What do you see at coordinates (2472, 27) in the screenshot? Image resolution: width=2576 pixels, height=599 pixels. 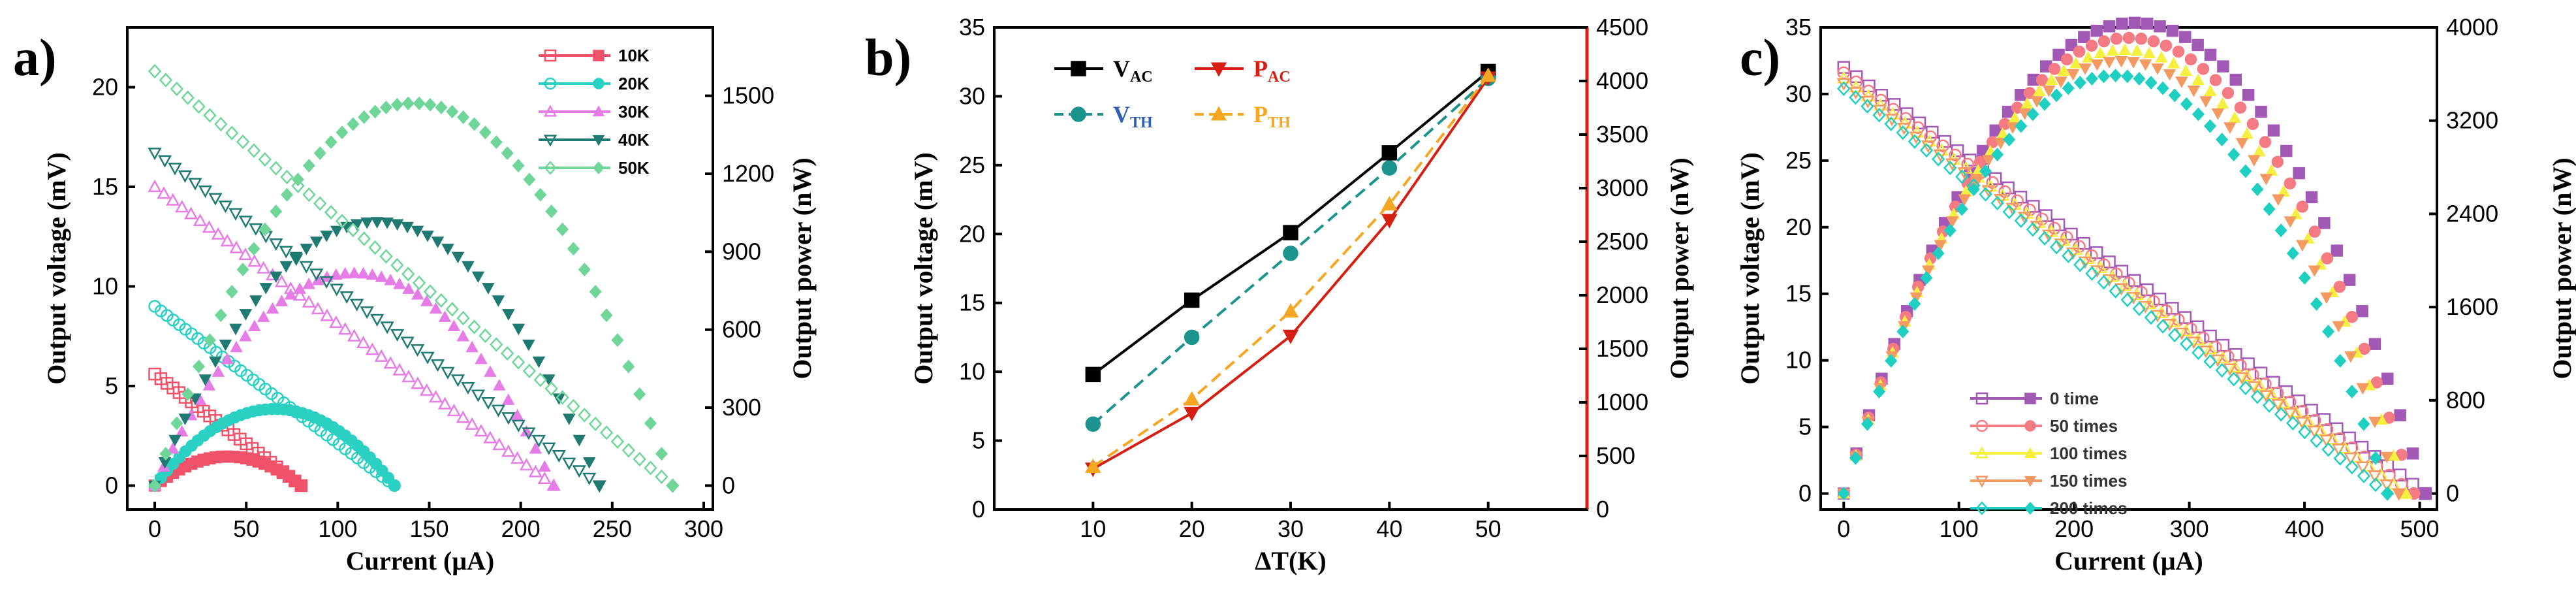 I see `y2-tick-label: 4000` at bounding box center [2472, 27].